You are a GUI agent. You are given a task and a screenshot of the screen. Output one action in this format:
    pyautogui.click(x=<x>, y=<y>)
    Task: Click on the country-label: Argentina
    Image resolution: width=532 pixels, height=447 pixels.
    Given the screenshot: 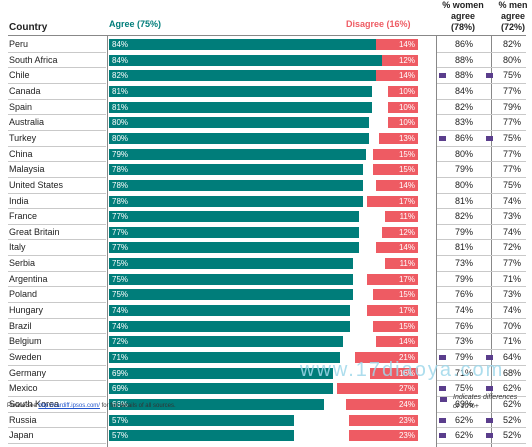 What is the action you would take?
    pyautogui.click(x=28, y=278)
    